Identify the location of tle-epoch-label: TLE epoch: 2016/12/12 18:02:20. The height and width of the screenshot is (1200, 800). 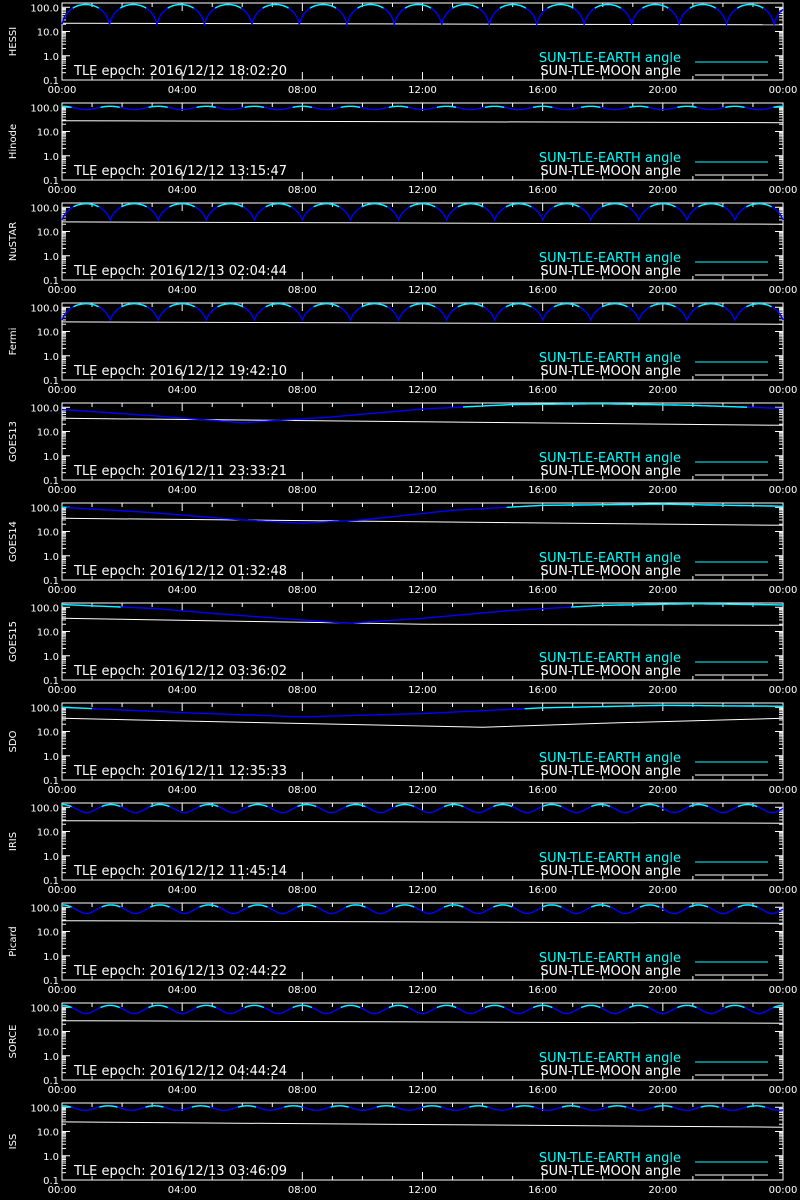
(180, 71).